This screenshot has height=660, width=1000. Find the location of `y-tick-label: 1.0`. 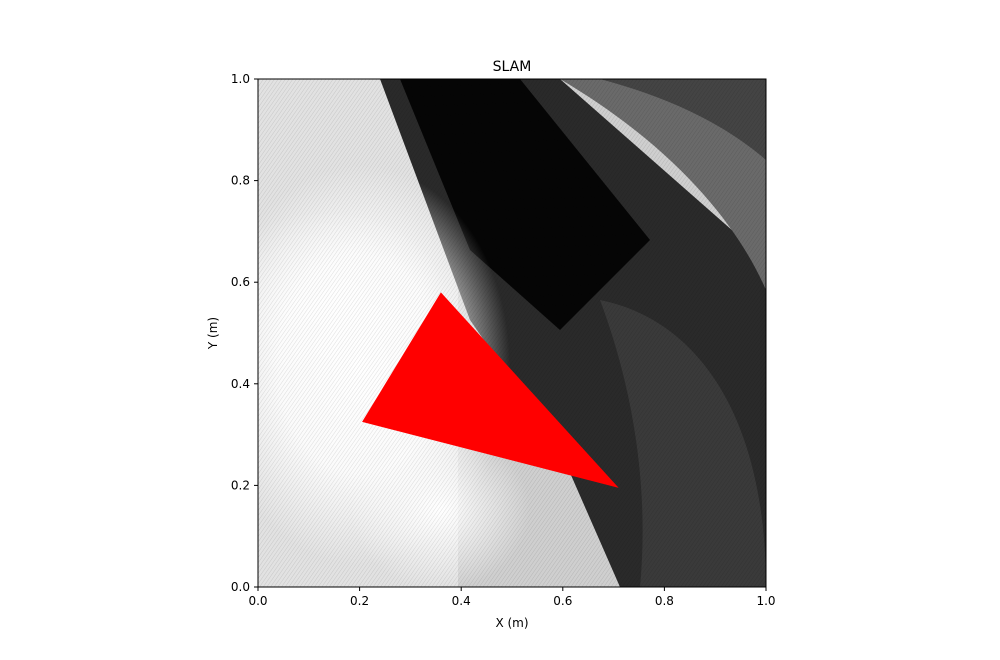

y-tick-label: 1.0 is located at coordinates (240, 79).